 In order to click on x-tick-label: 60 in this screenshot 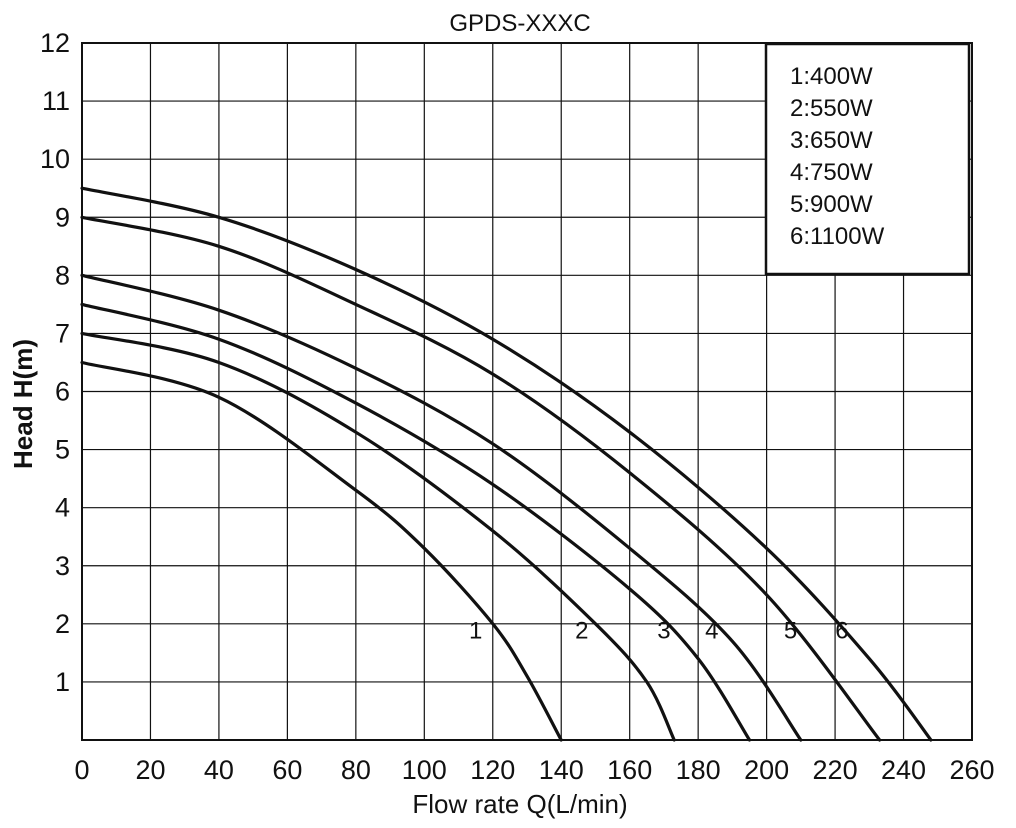, I will do `click(287, 770)`.